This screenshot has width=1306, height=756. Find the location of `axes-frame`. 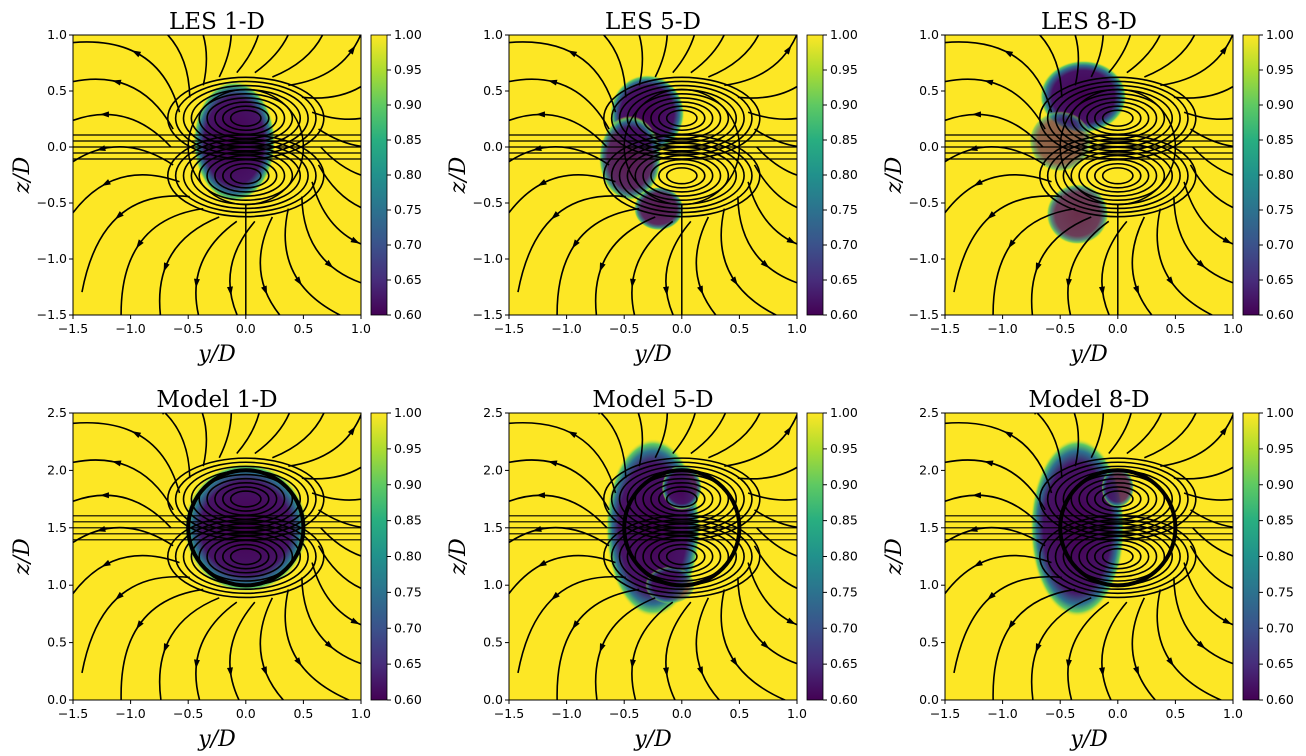

axes-frame is located at coordinates (217, 556).